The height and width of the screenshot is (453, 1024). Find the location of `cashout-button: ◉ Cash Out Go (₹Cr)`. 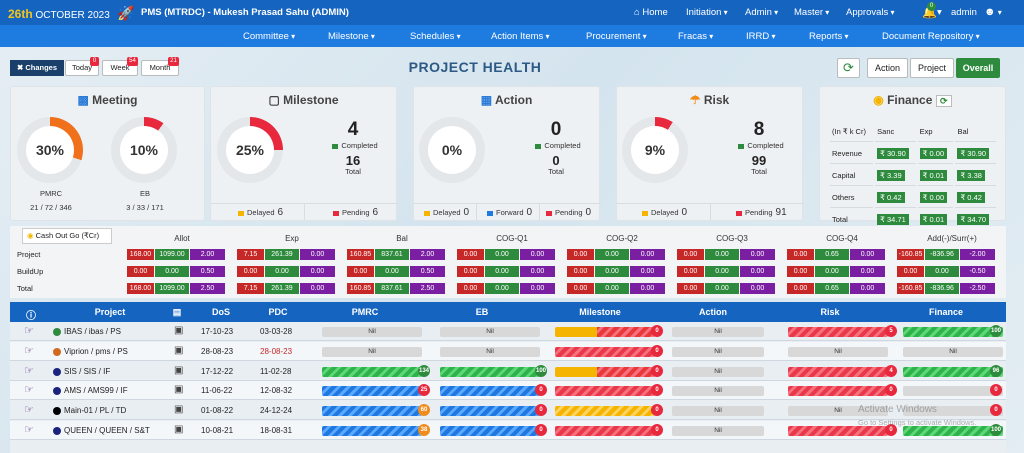

cashout-button: ◉ Cash Out Go (₹Cr) is located at coordinates (67, 236).